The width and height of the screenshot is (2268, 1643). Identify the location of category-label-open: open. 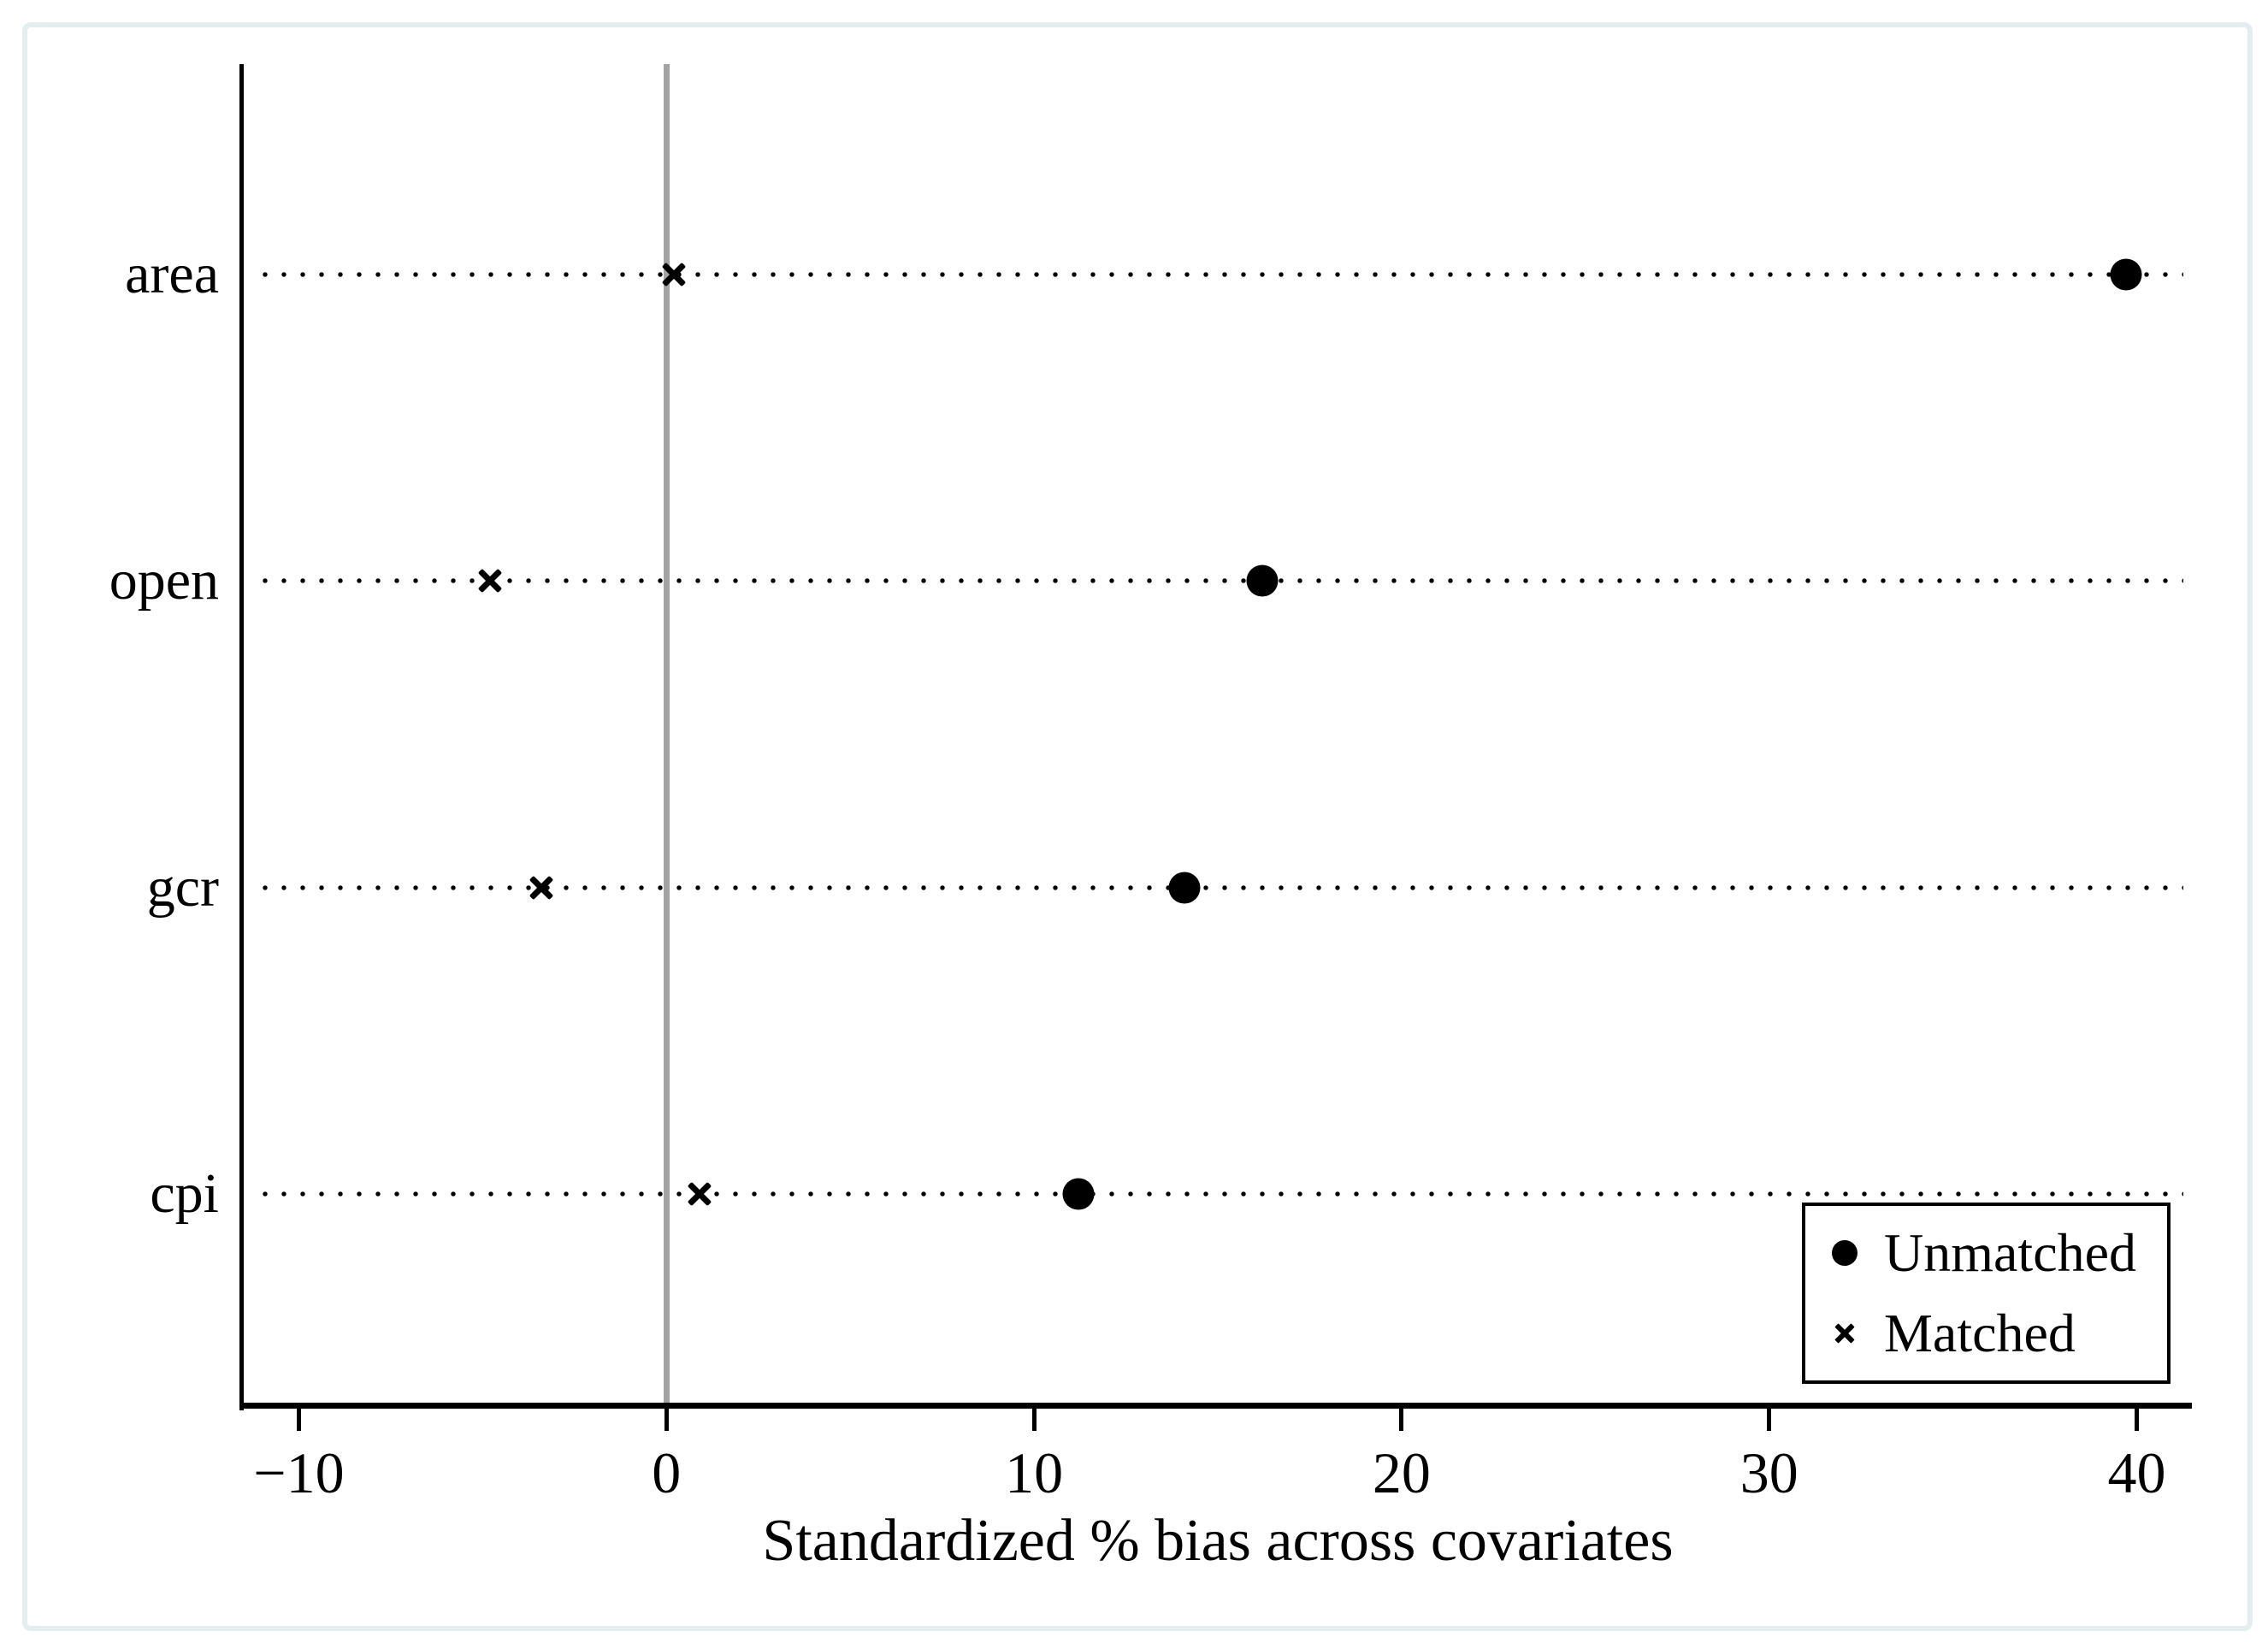
(164, 580).